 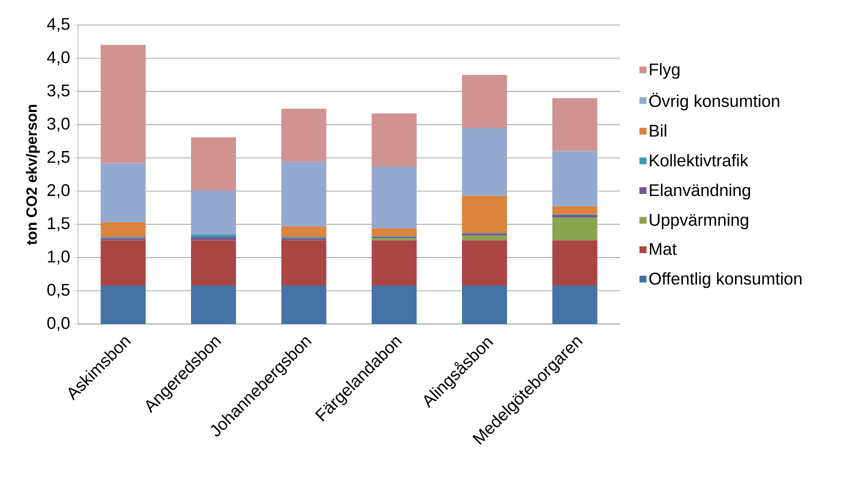 I want to click on y-tick-label: 3,0, so click(x=58, y=125).